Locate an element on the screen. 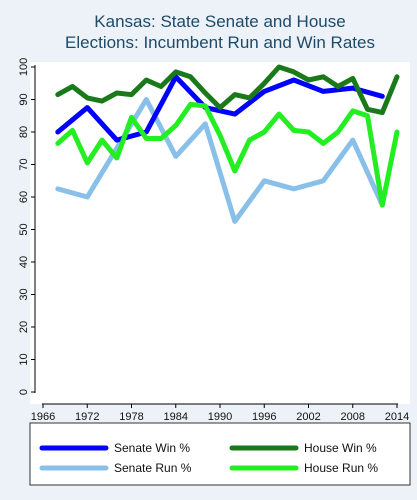  x-tick-label: 2014 is located at coordinates (397, 417).